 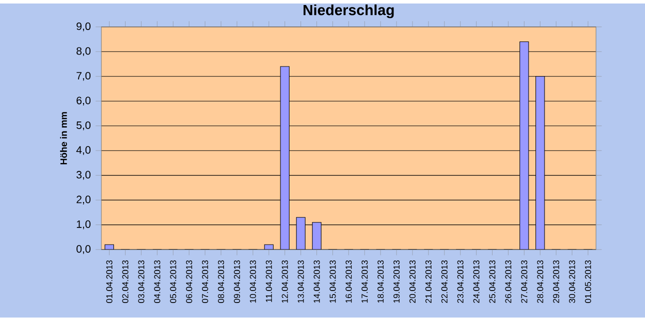 I want to click on x-tick-label: 16.04.2013, so click(x=349, y=281).